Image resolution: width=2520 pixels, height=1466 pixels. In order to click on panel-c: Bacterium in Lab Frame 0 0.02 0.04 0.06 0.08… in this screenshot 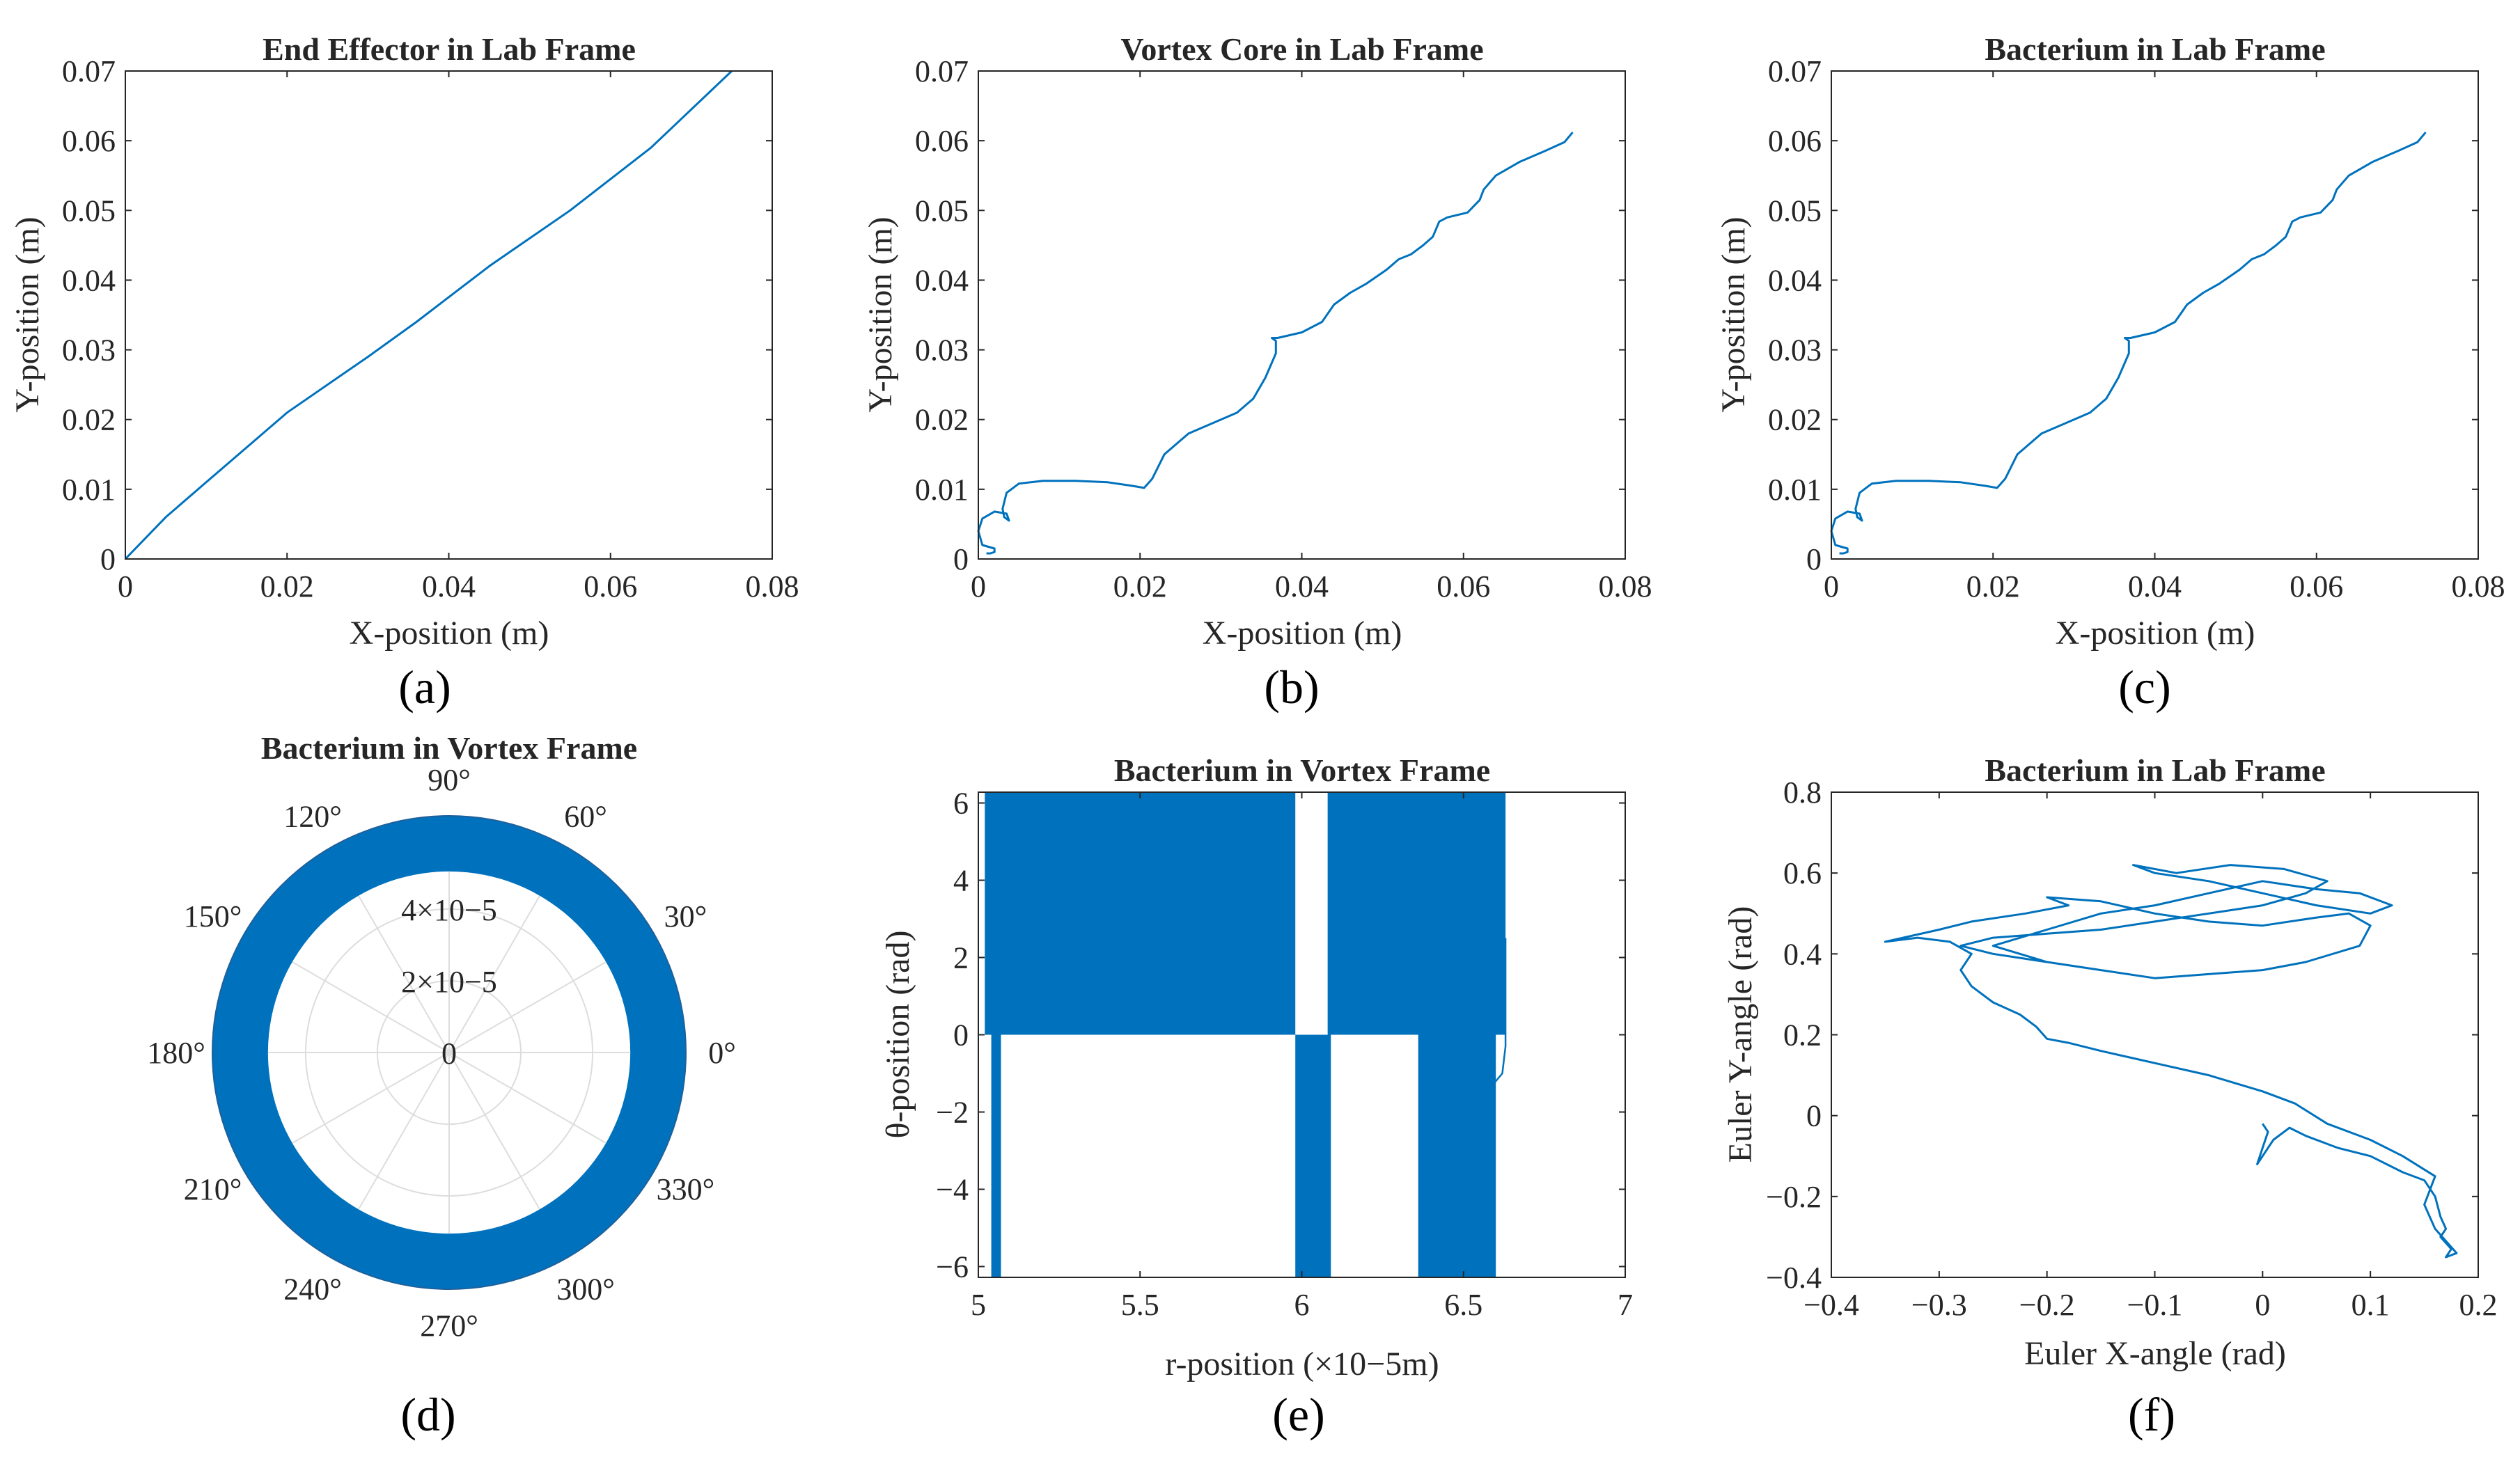, I will do `click(2110, 372)`.